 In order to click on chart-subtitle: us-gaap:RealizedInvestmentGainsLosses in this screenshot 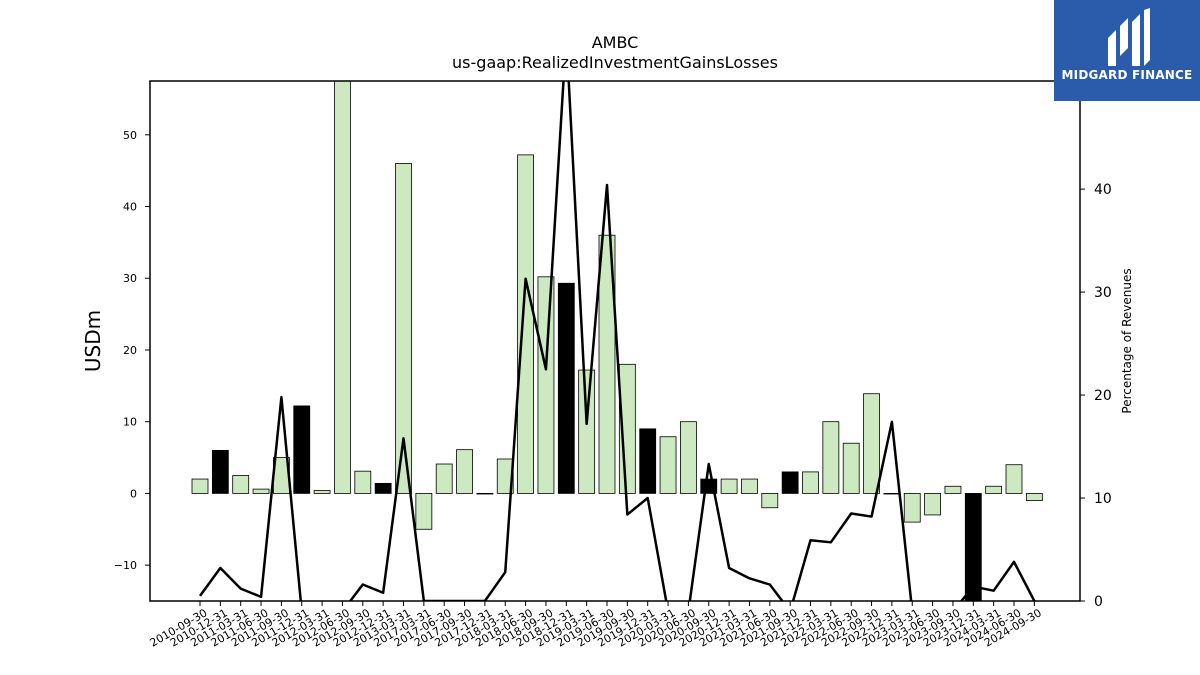, I will do `click(615, 62)`.